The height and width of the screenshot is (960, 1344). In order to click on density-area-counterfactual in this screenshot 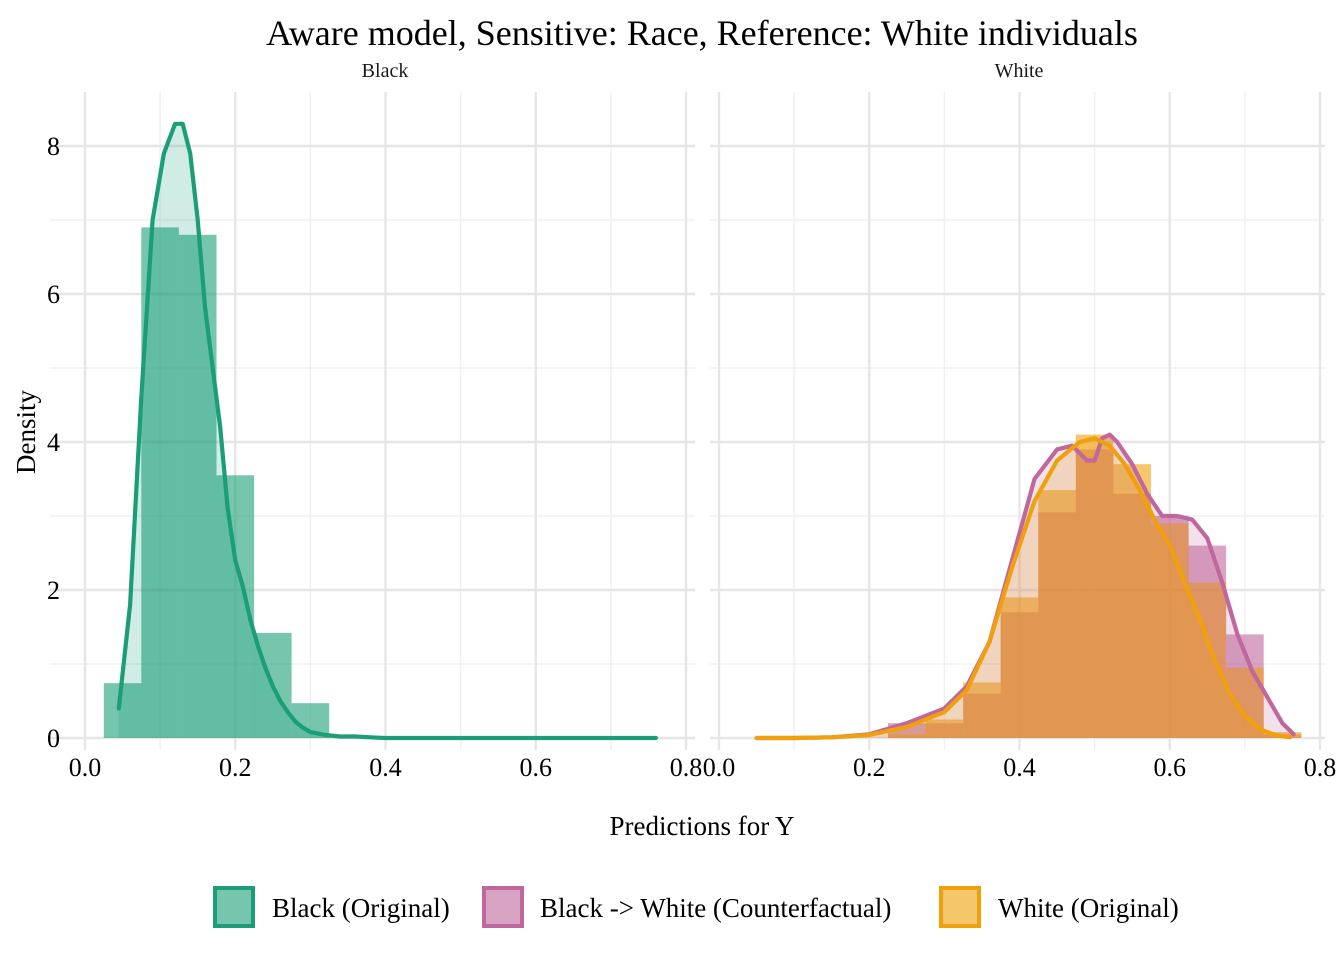, I will do `click(1025, 586)`.